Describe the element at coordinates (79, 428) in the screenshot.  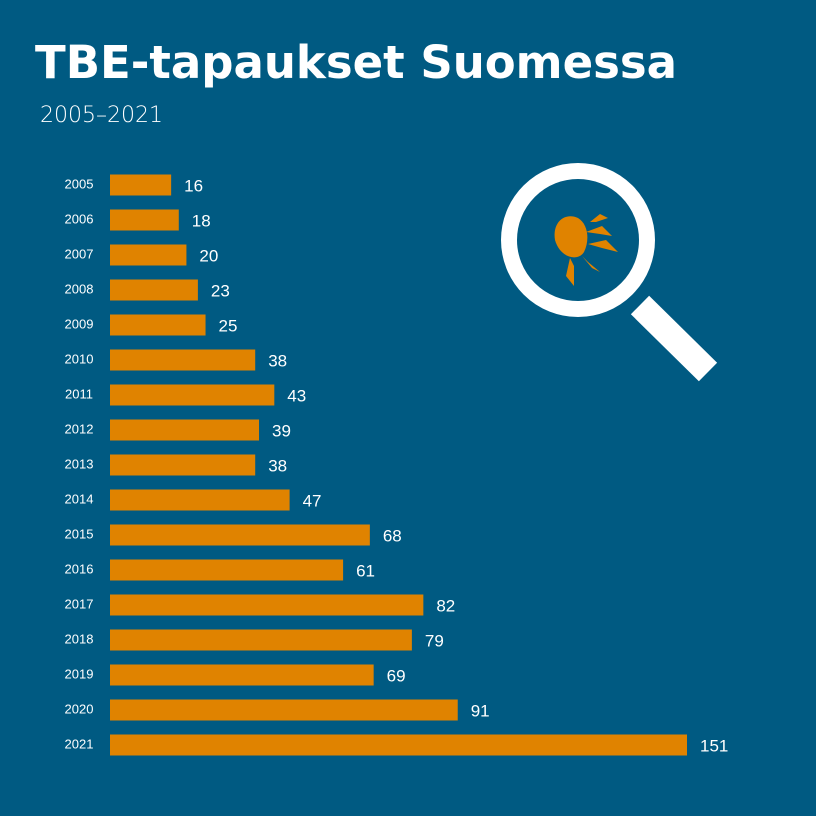
I see `y-tick-label: 2012` at that location.